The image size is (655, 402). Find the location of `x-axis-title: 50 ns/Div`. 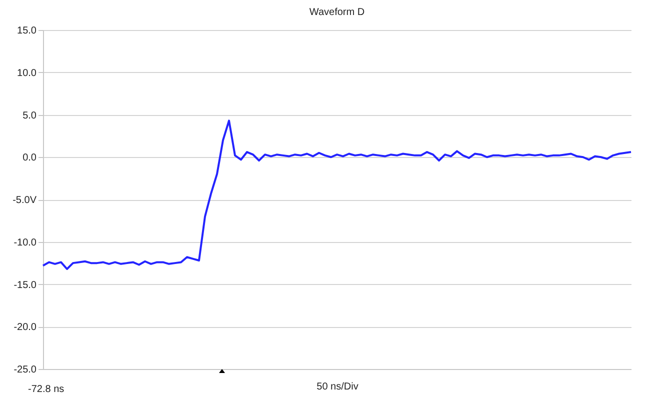

x-axis-title: 50 ns/Div is located at coordinates (337, 387).